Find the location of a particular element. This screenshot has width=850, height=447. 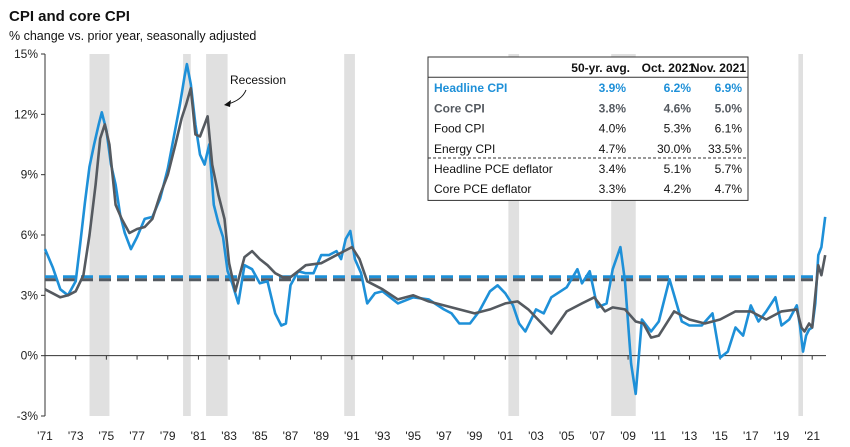

table-cell: 4.2% is located at coordinates (678, 189).